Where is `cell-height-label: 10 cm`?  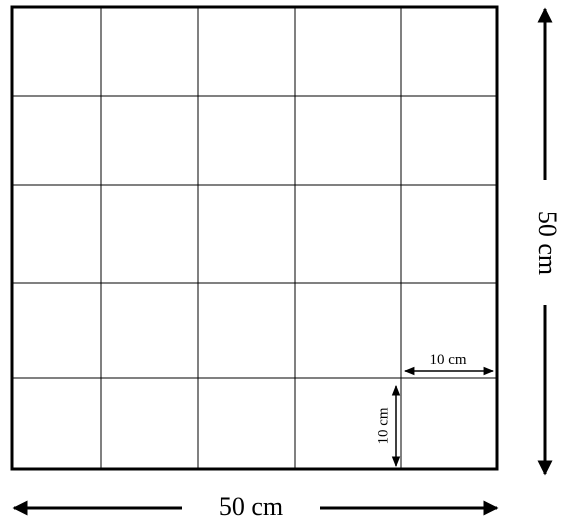 cell-height-label: 10 cm is located at coordinates (383, 425).